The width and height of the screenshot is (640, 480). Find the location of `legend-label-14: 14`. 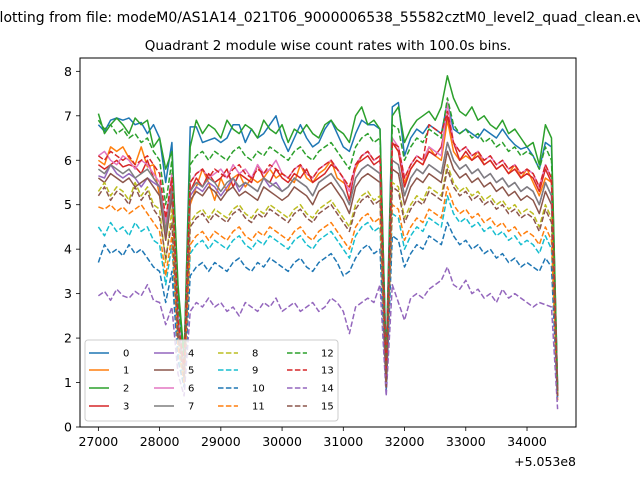

legend-label-14: 14 is located at coordinates (327, 389).